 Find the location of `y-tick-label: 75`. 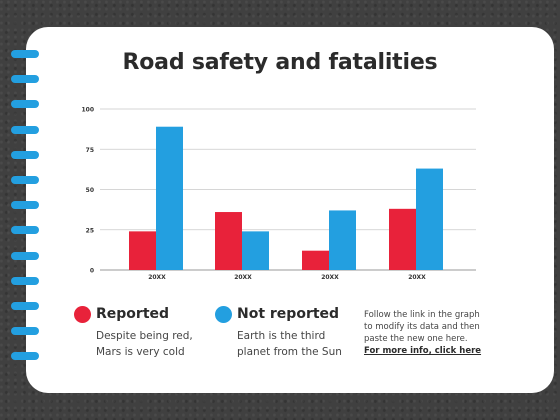

y-tick-label: 75 is located at coordinates (90, 150).